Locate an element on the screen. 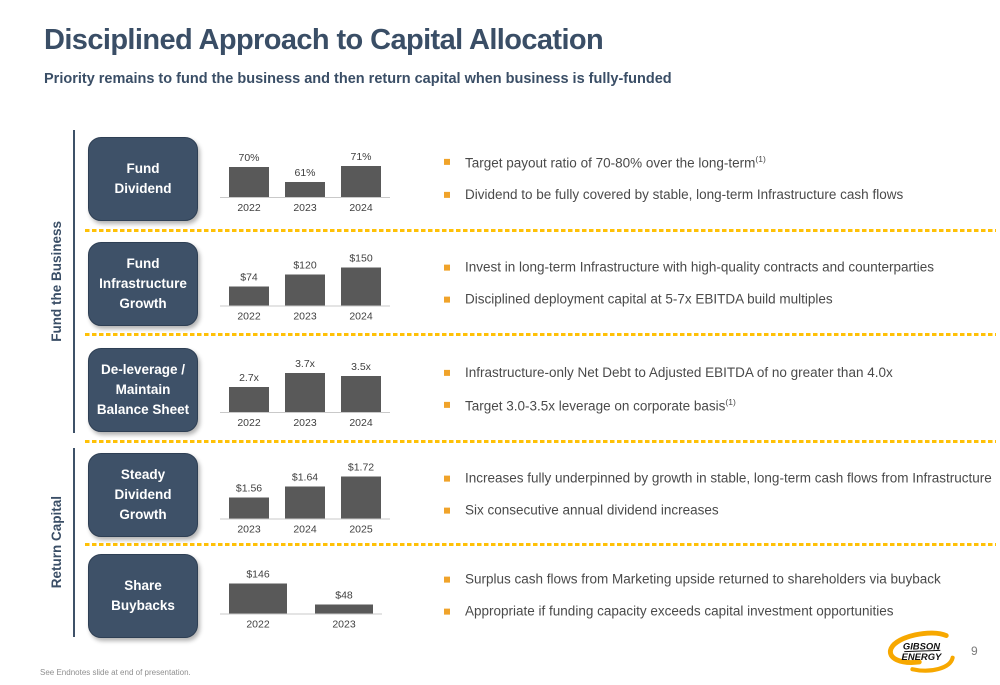 This screenshot has height=685, width=1000. page-number: 9 is located at coordinates (974, 651).